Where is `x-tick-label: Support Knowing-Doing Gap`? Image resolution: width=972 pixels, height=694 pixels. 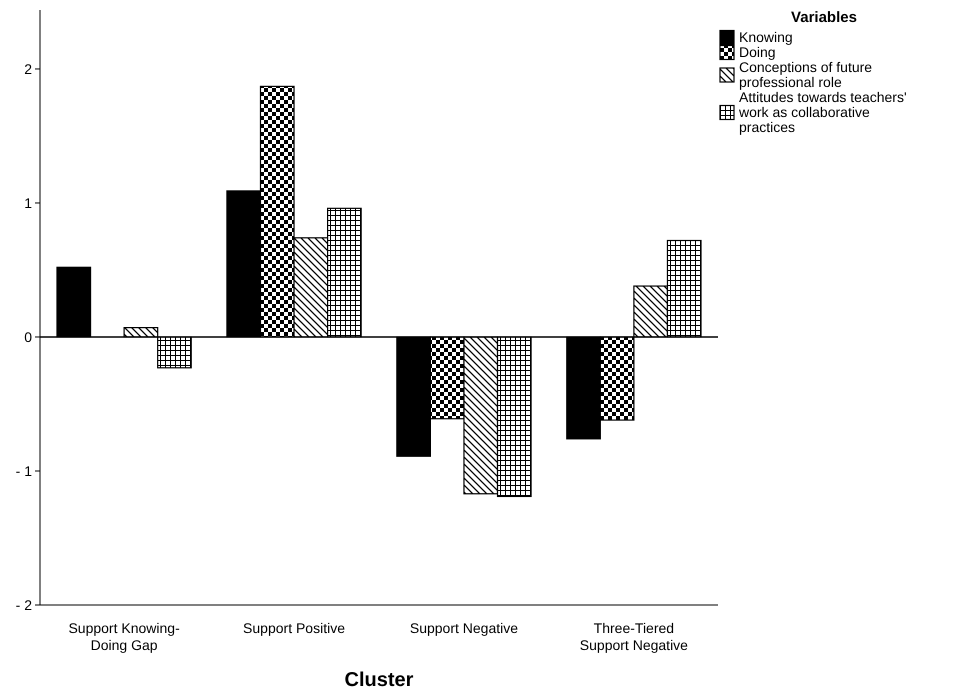 x-tick-label: Support Knowing-Doing Gap is located at coordinates (124, 636).